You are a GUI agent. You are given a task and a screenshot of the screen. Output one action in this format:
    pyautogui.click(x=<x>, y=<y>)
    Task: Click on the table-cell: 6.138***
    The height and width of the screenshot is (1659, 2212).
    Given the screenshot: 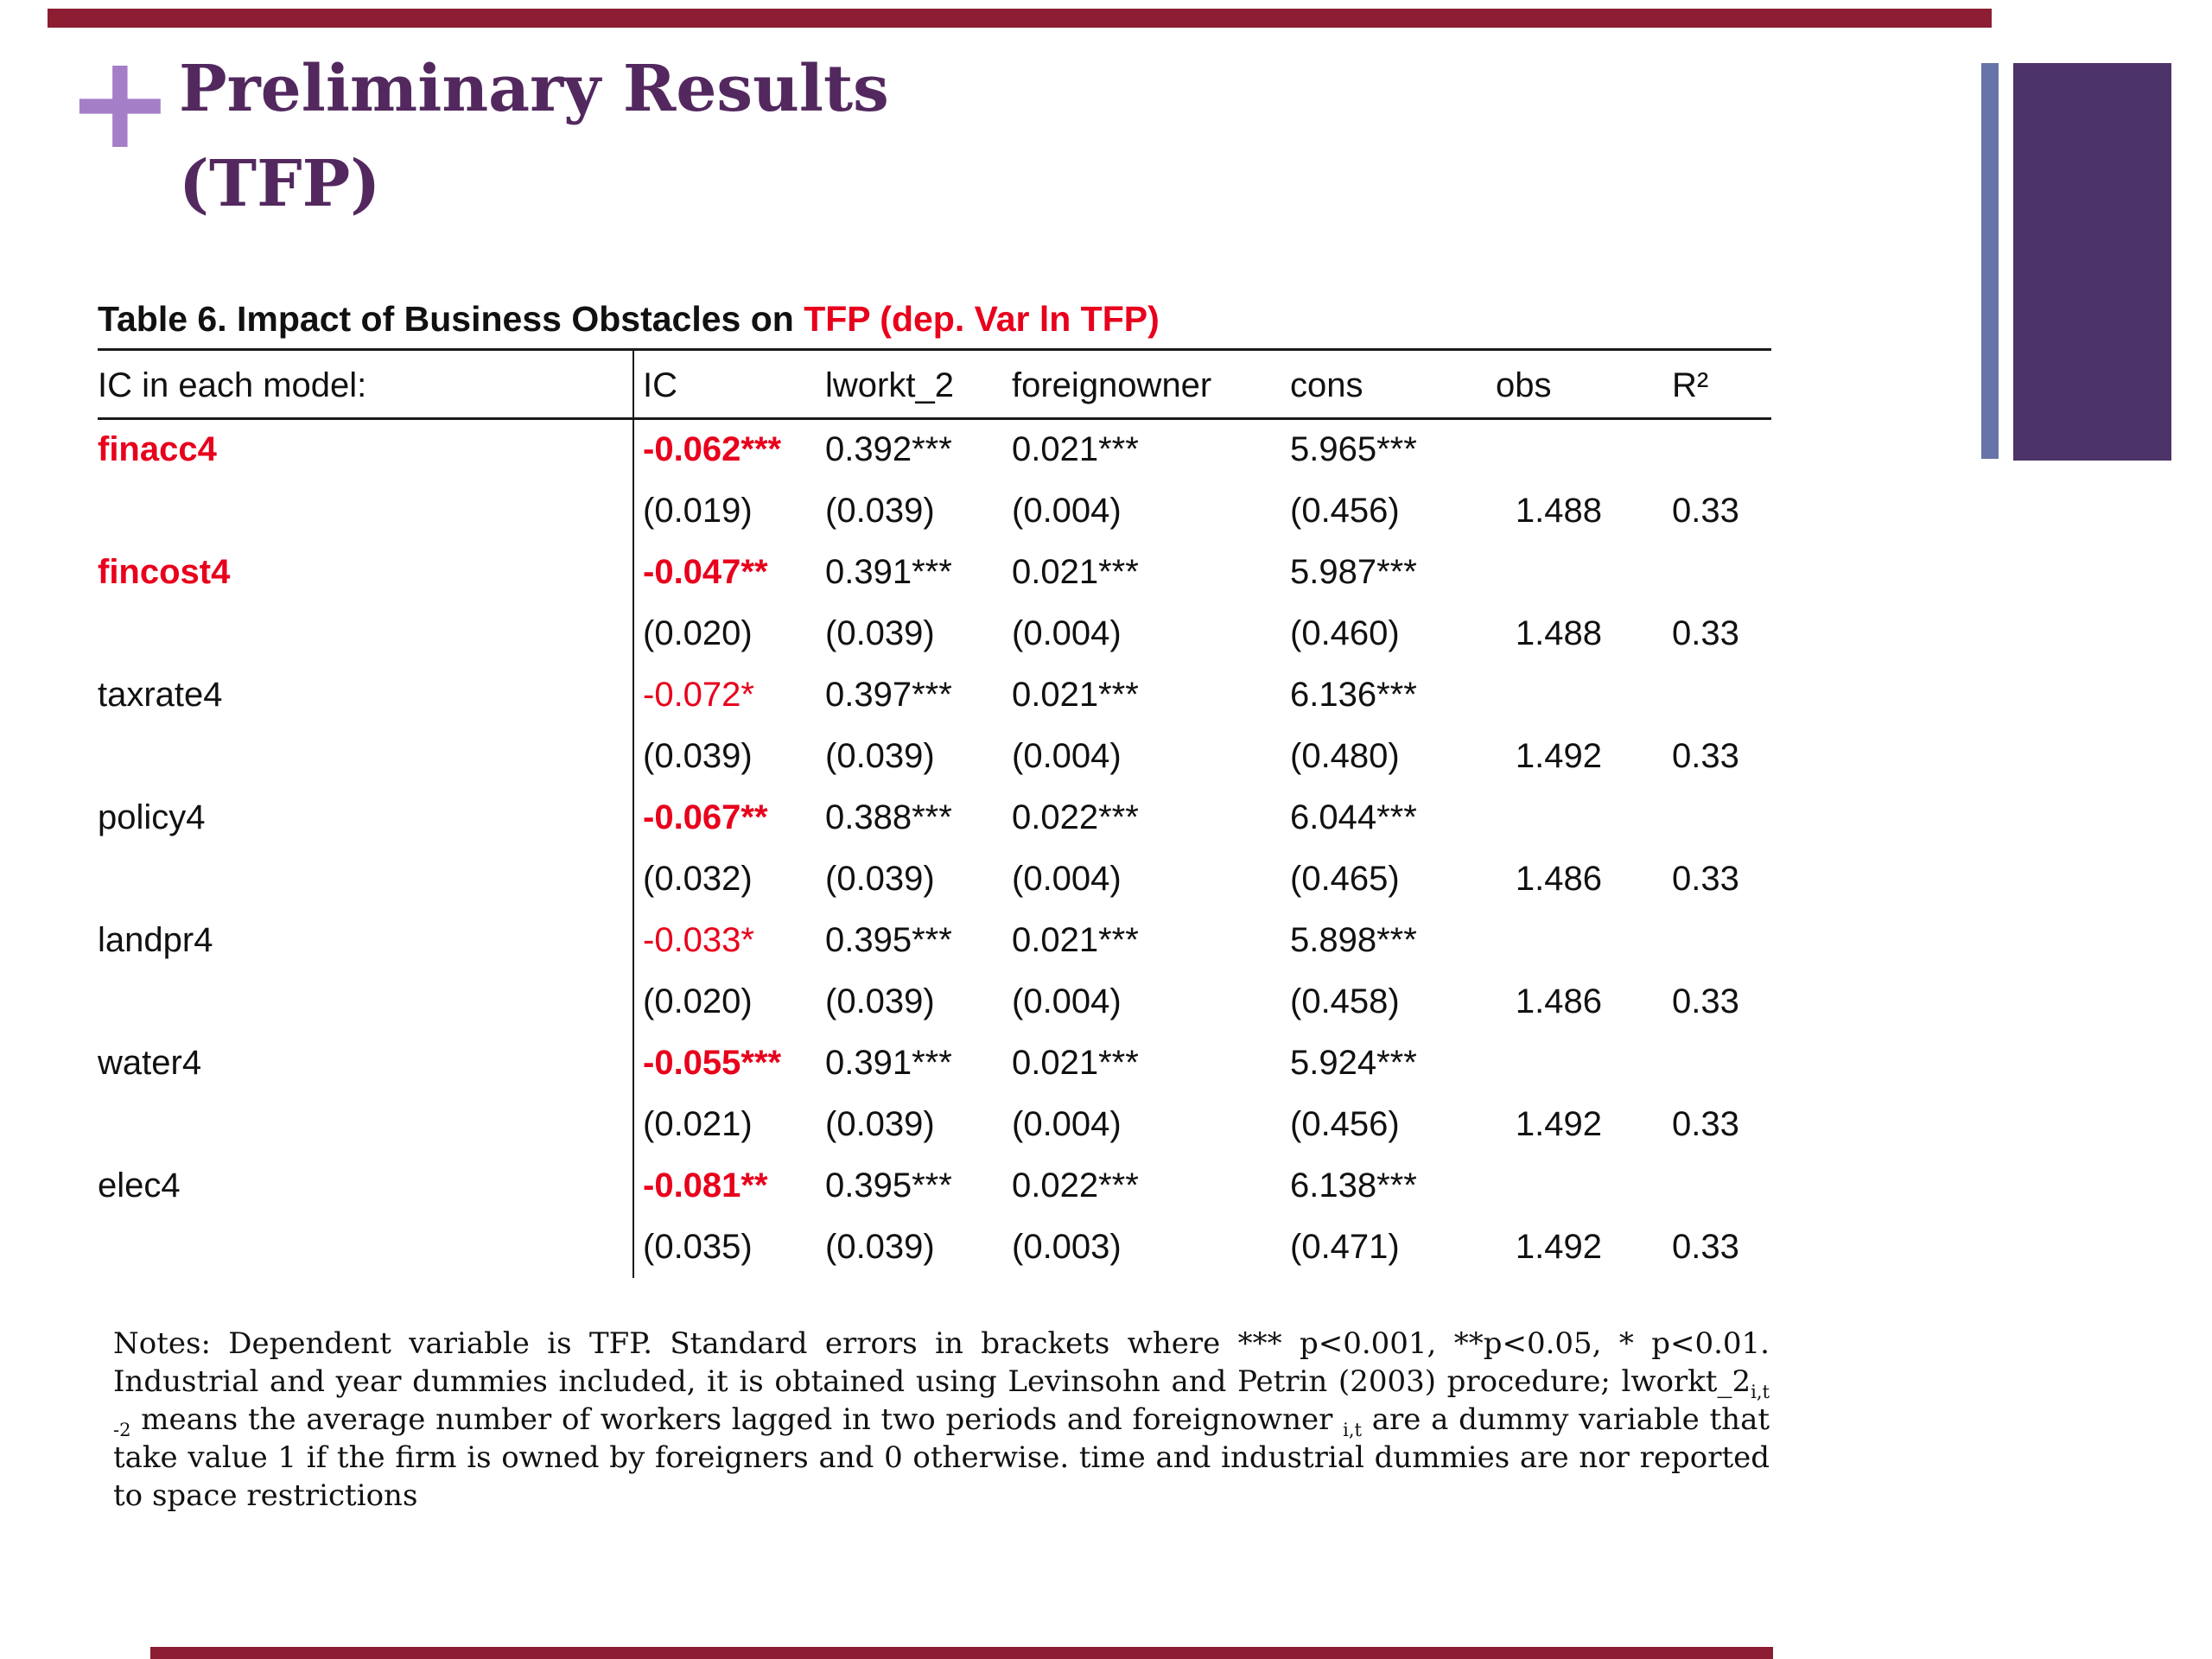 What is the action you would take?
    pyautogui.click(x=1353, y=1185)
    